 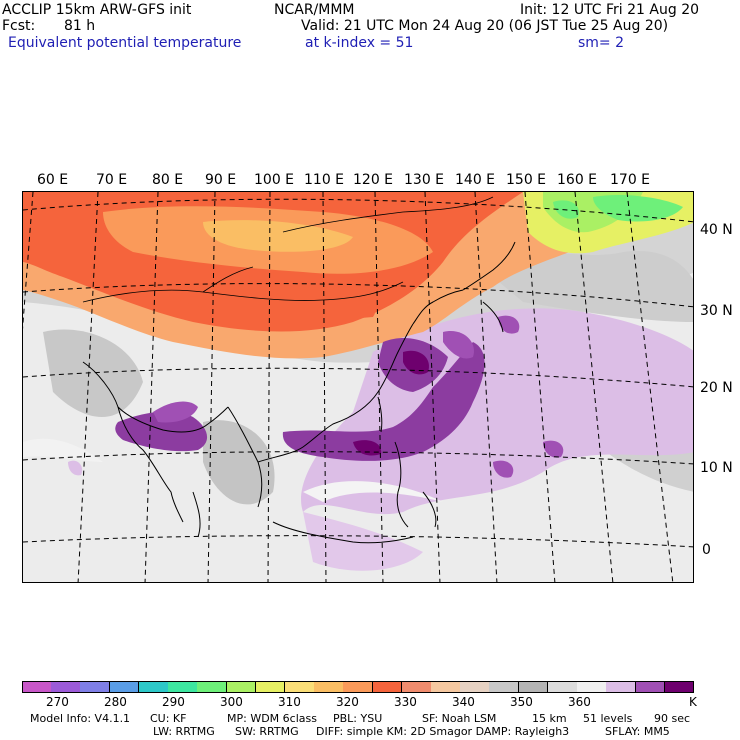 I want to click on lon-label: 70 E, so click(x=112, y=180).